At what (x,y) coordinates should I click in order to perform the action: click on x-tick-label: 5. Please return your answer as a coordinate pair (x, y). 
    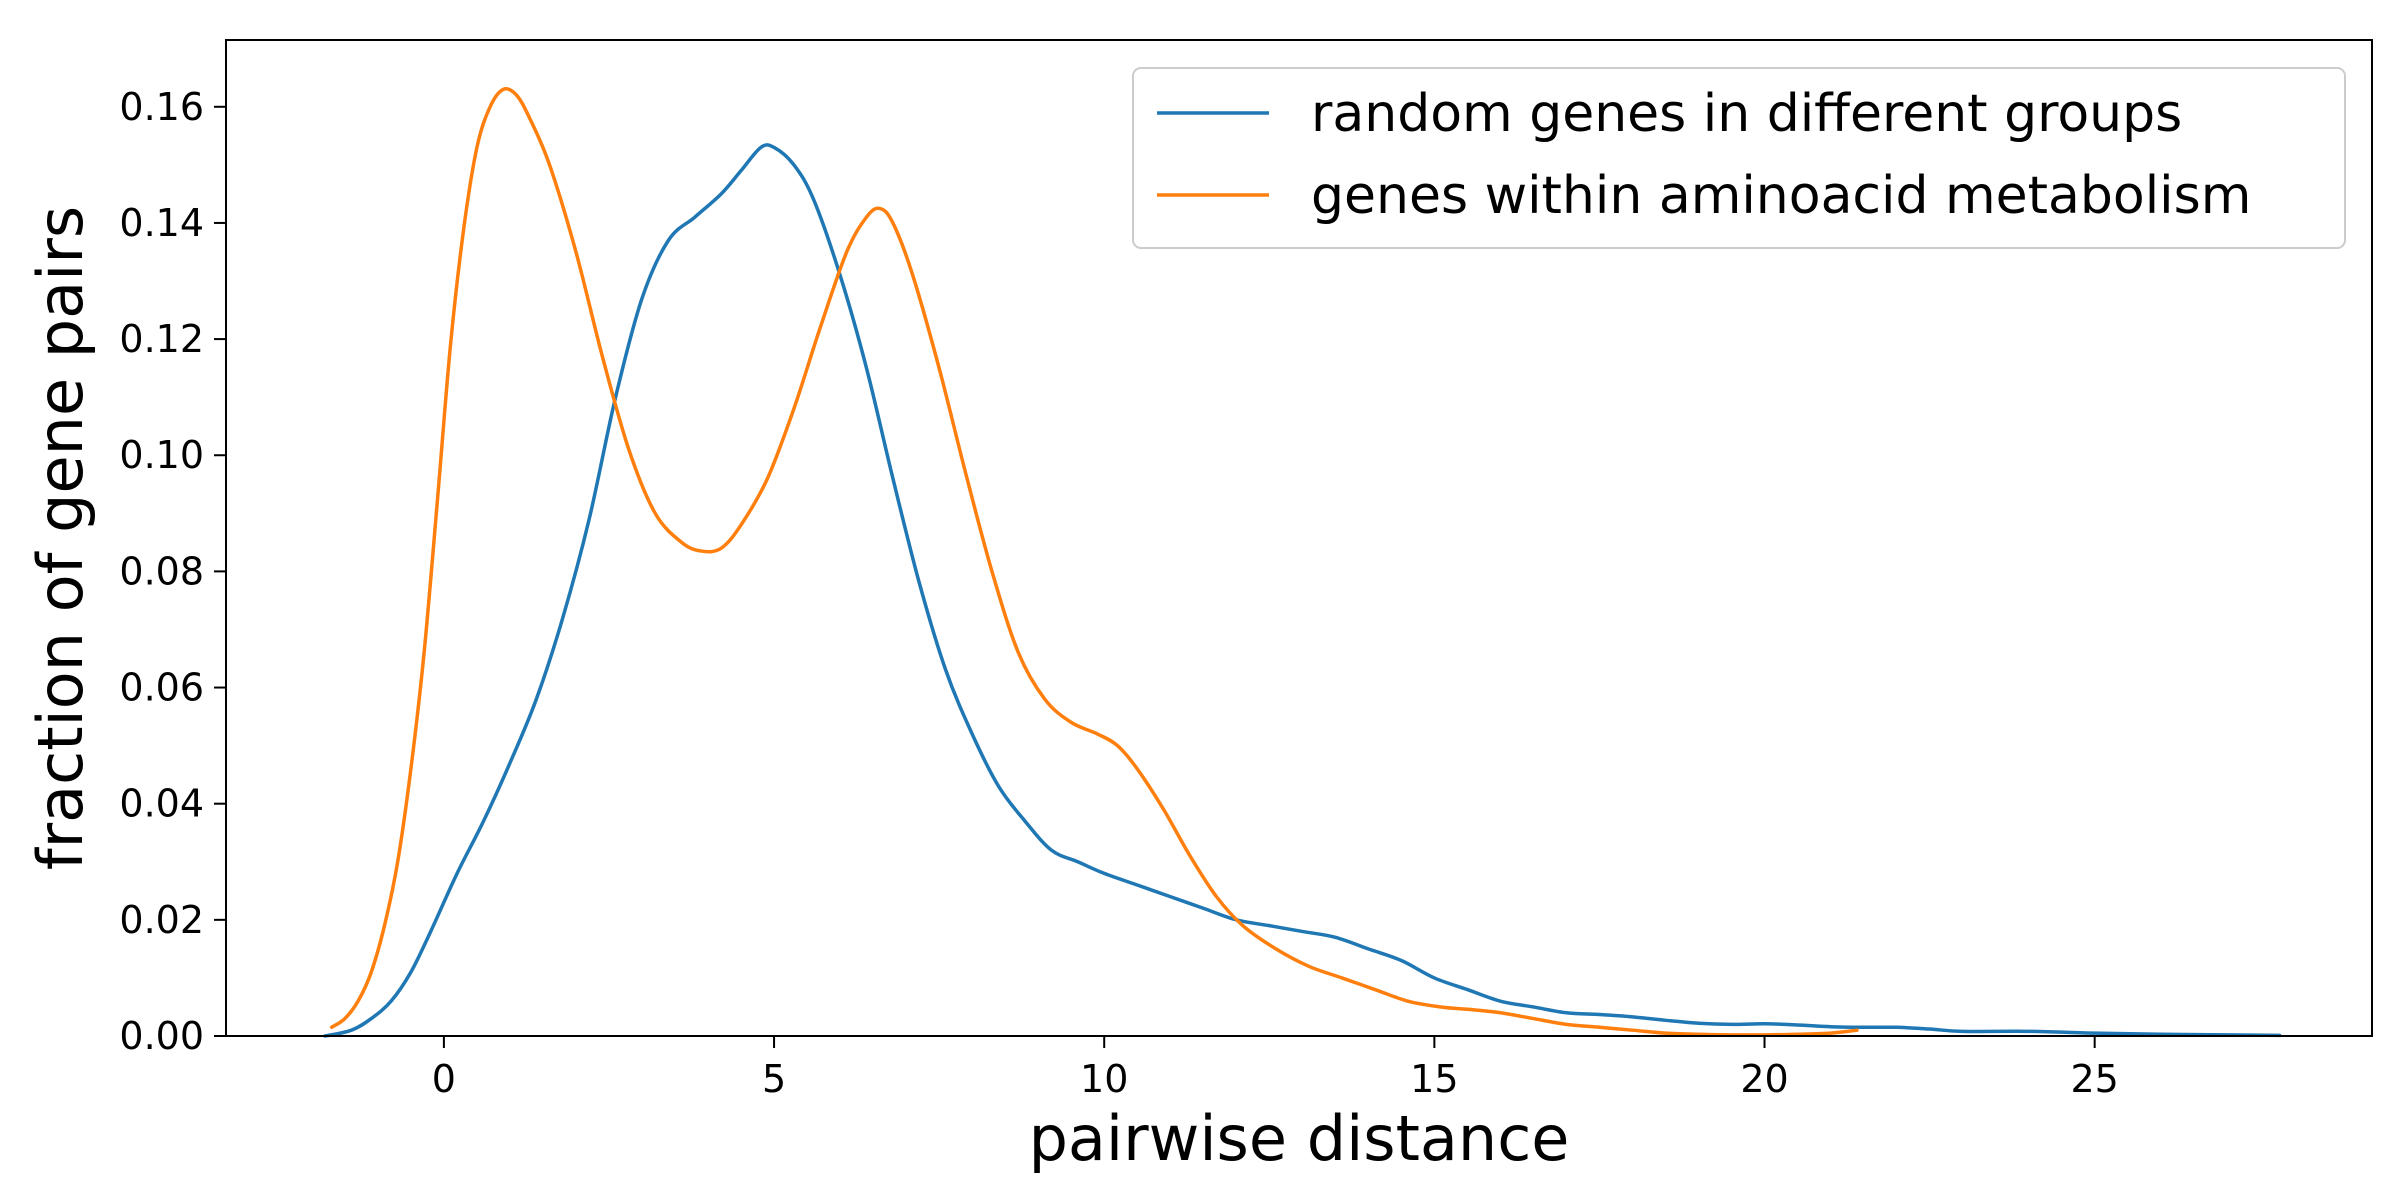
    Looking at the image, I should click on (774, 1079).